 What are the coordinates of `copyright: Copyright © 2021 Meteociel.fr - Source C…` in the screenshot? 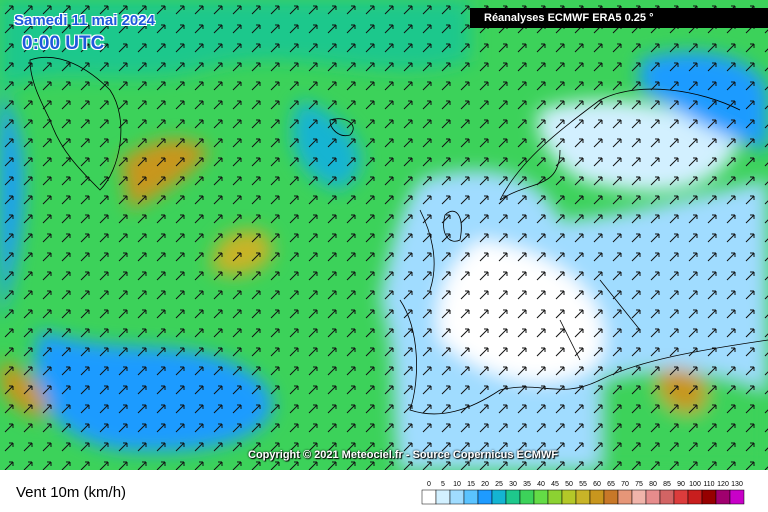 It's located at (403, 455).